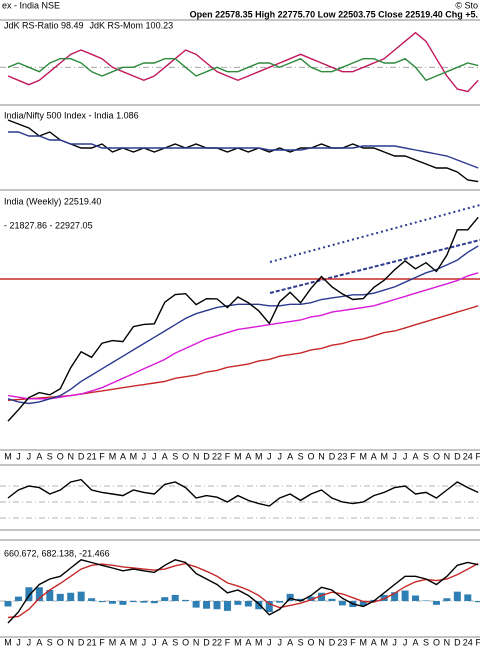 This screenshot has width=480, height=650. What do you see at coordinates (31, 5) in the screenshot?
I see `symbol-title: ex - India NSE` at bounding box center [31, 5].